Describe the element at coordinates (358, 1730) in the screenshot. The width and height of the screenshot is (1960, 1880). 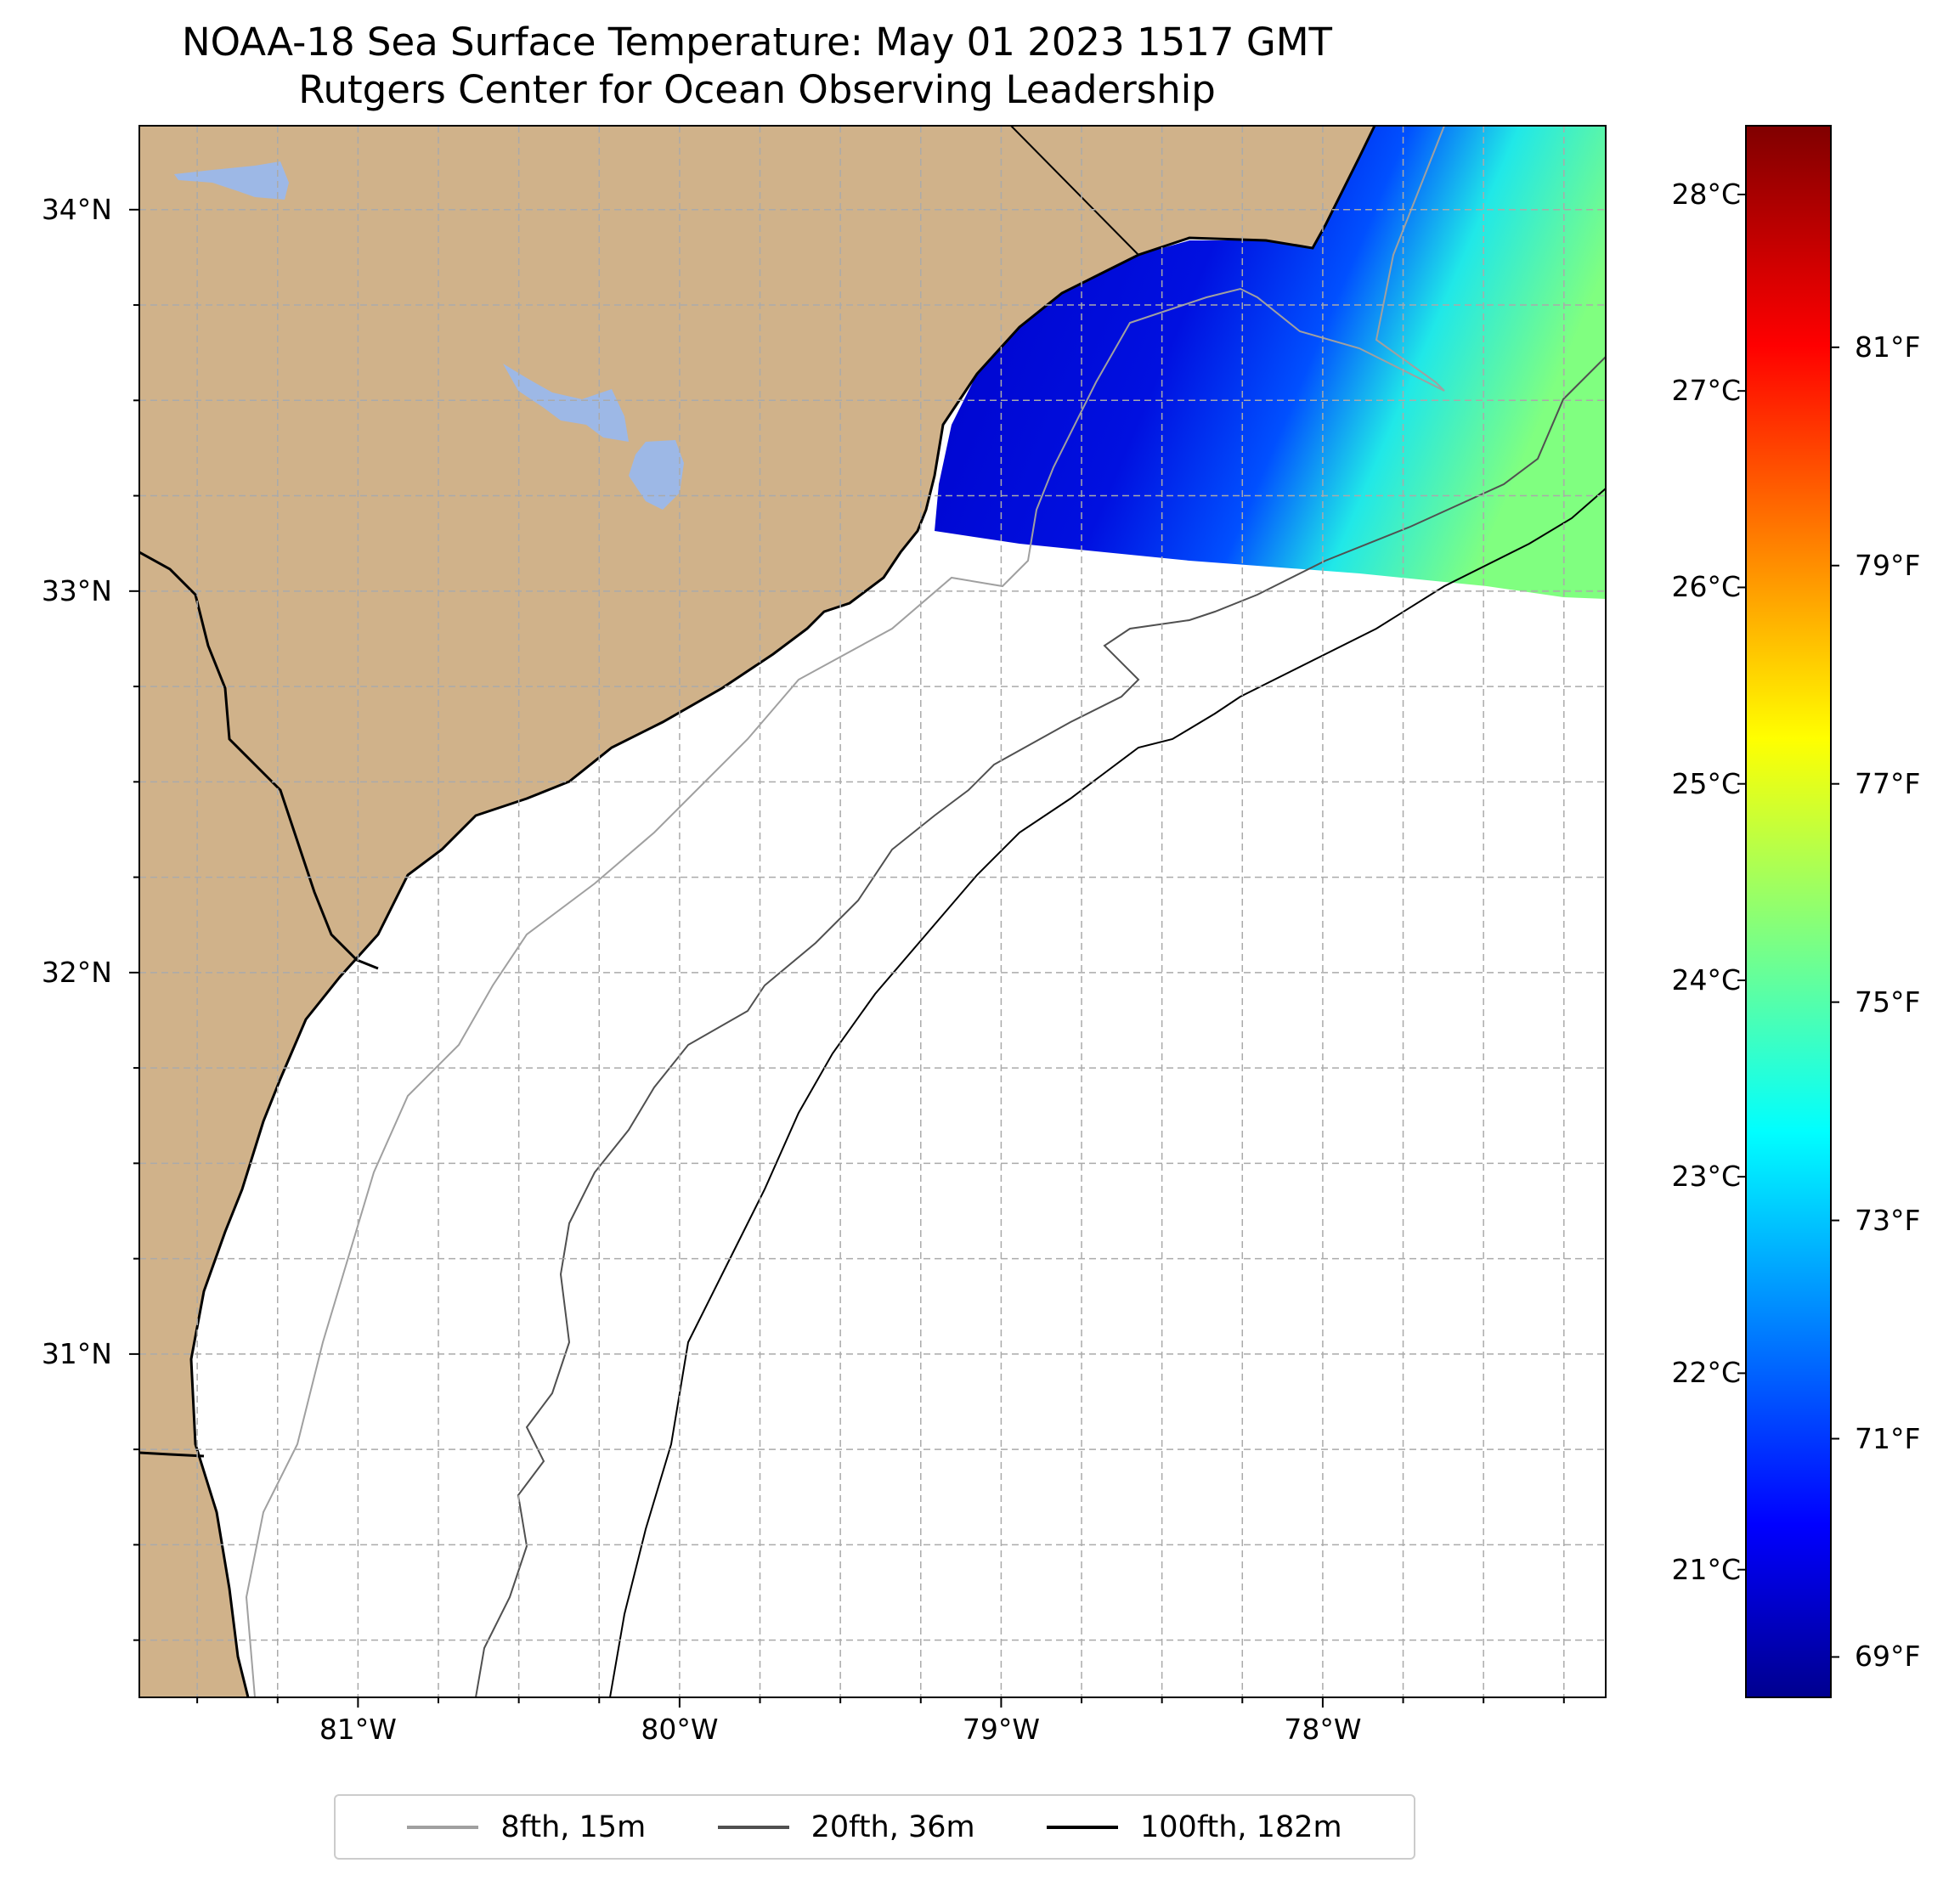
I see `longitude-label: 81°W` at that location.